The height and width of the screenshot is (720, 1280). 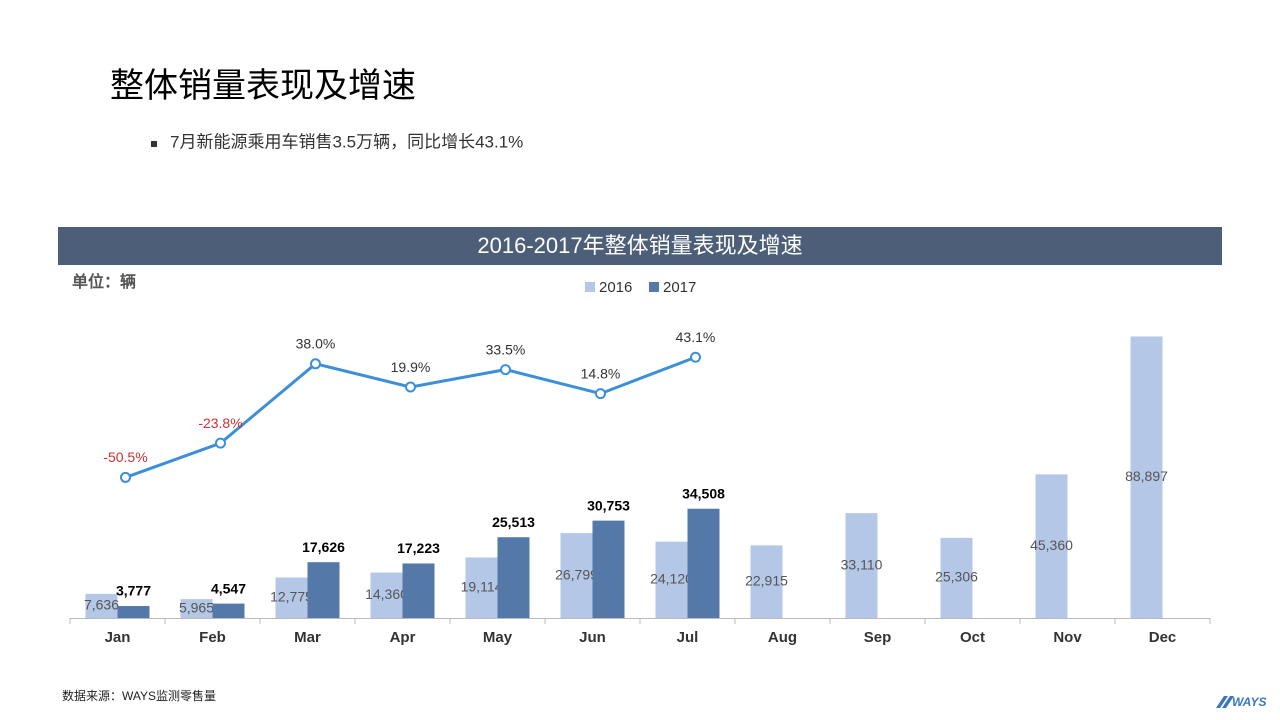 I want to click on growth-label: -23.8%, so click(x=220, y=423).